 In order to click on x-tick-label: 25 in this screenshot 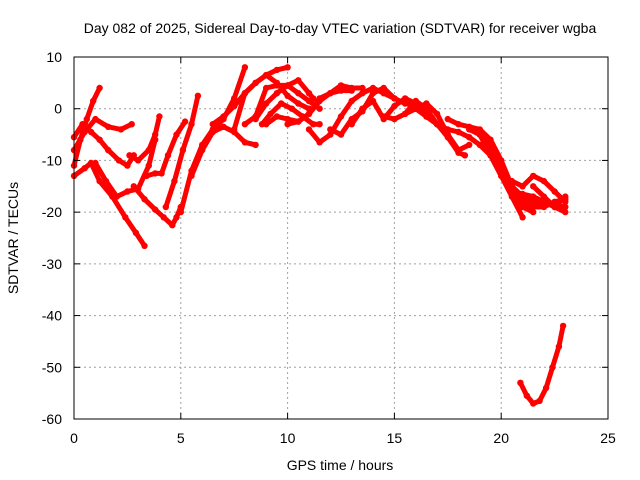, I will do `click(608, 438)`.